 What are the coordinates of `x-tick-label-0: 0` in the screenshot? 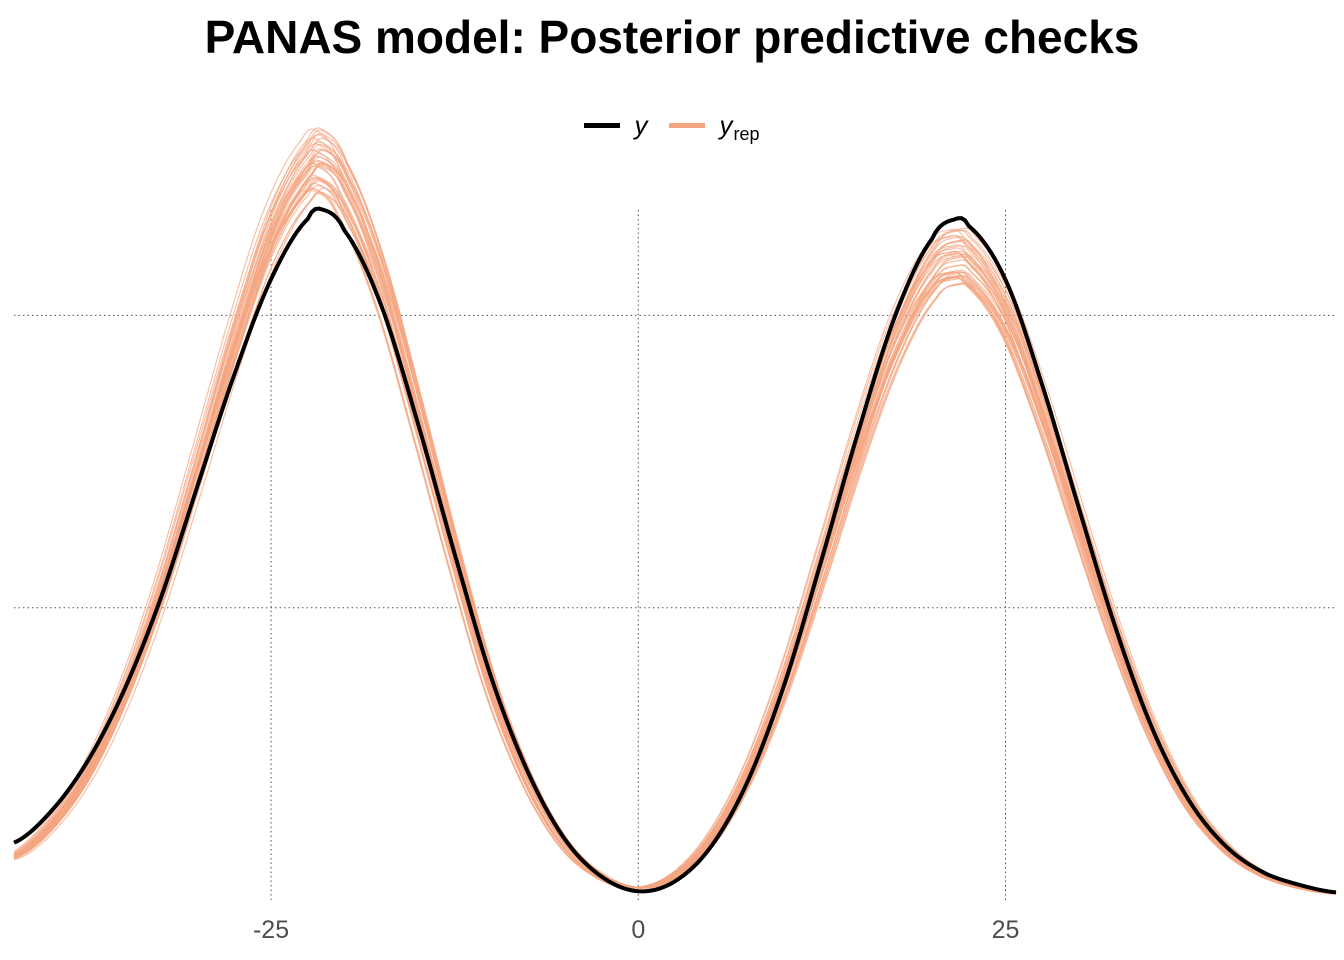 It's located at (638, 930).